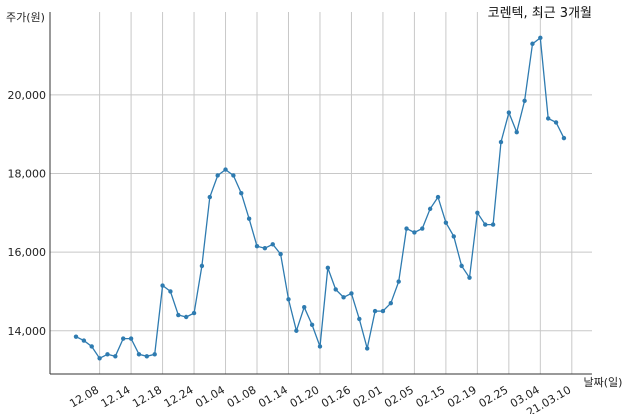  Describe the element at coordinates (210, 396) in the screenshot. I see `x-tick-label: 01.04` at that location.